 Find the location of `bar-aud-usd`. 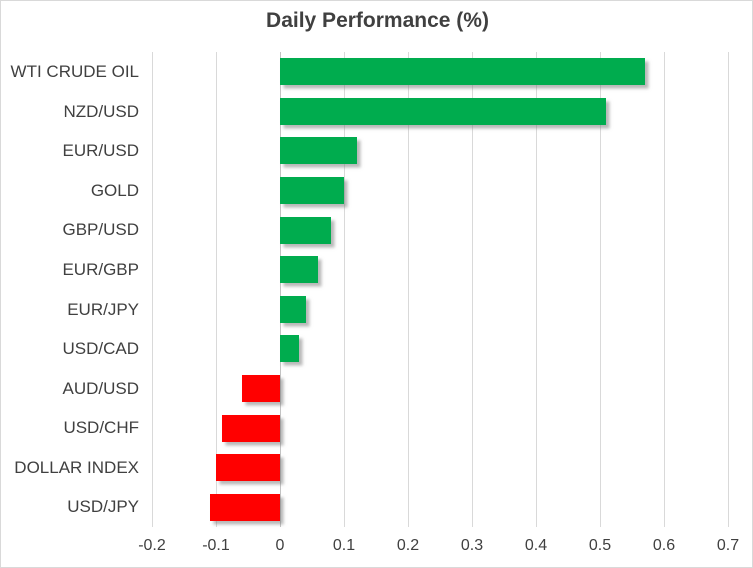

bar-aud-usd is located at coordinates (260, 388).